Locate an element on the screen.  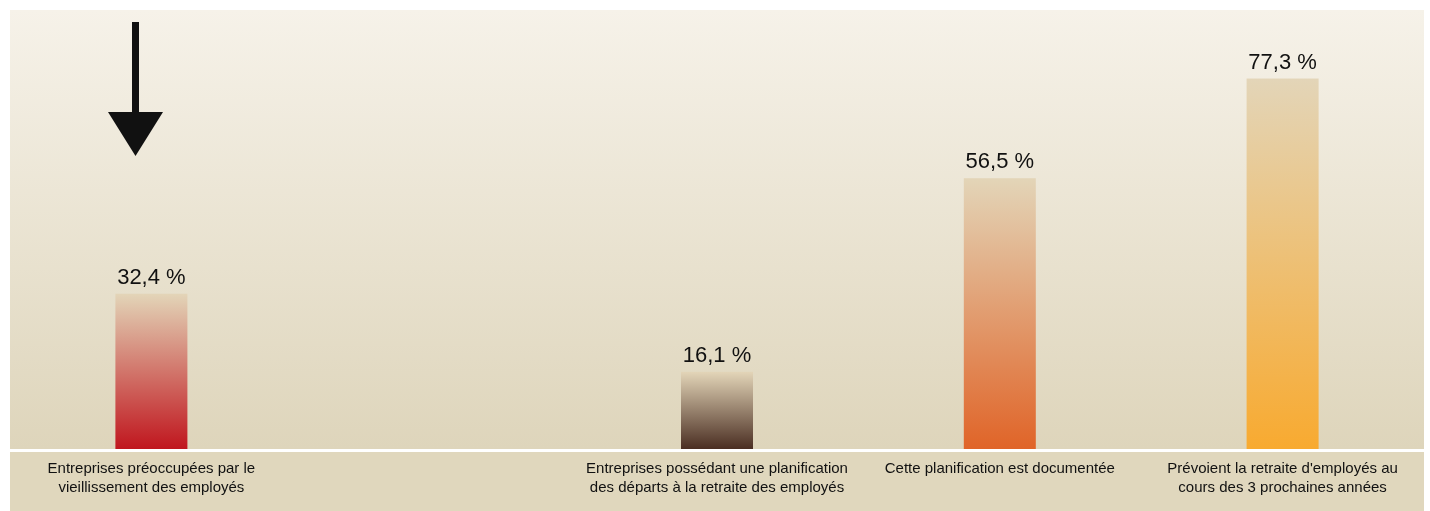
data-label: 56,5 % is located at coordinates (1000, 161).